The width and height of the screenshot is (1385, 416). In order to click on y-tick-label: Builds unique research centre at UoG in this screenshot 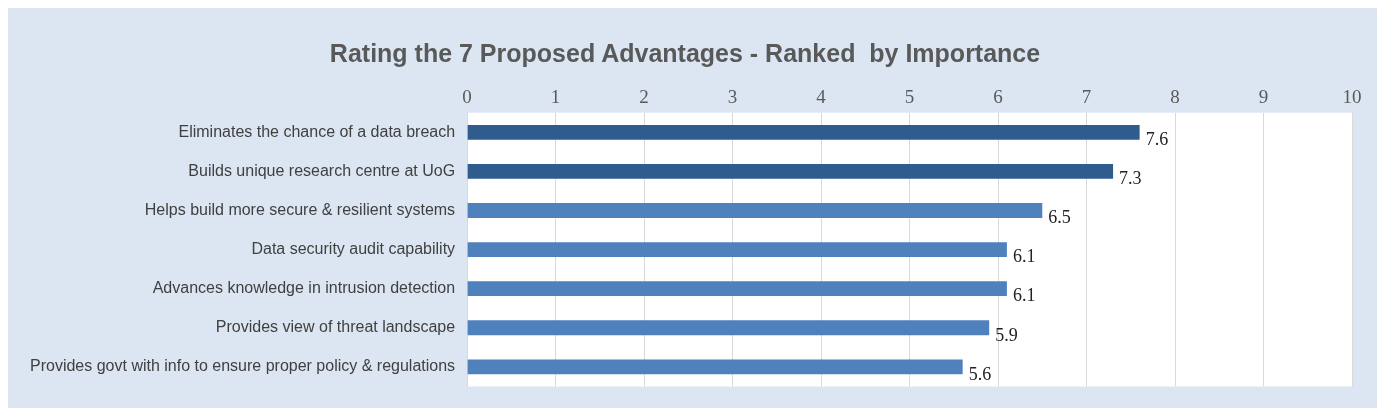, I will do `click(322, 170)`.